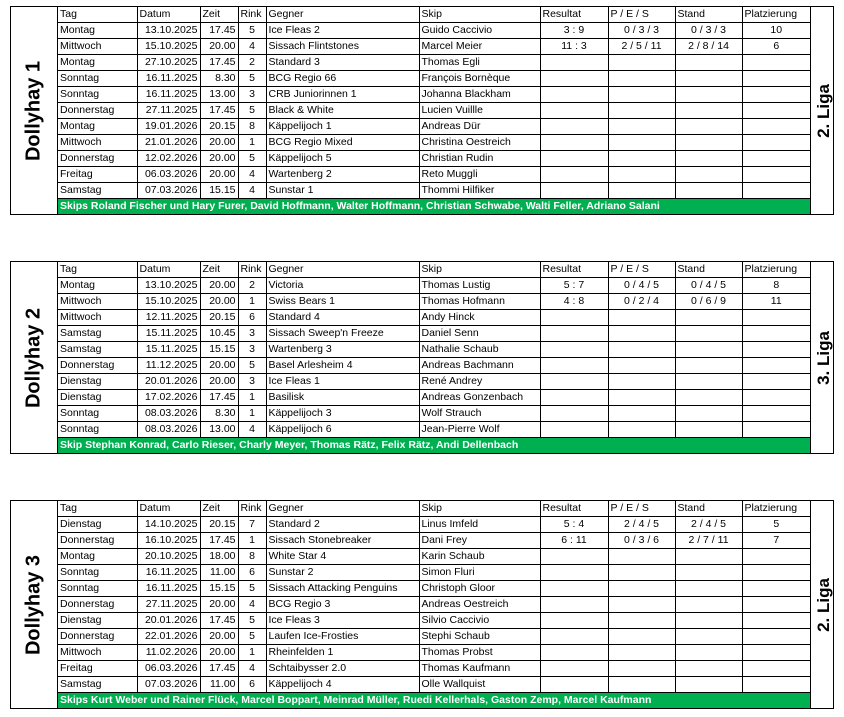 This screenshot has height=717, width=844. I want to click on cell-skip: Marcel Meier, so click(479, 46).